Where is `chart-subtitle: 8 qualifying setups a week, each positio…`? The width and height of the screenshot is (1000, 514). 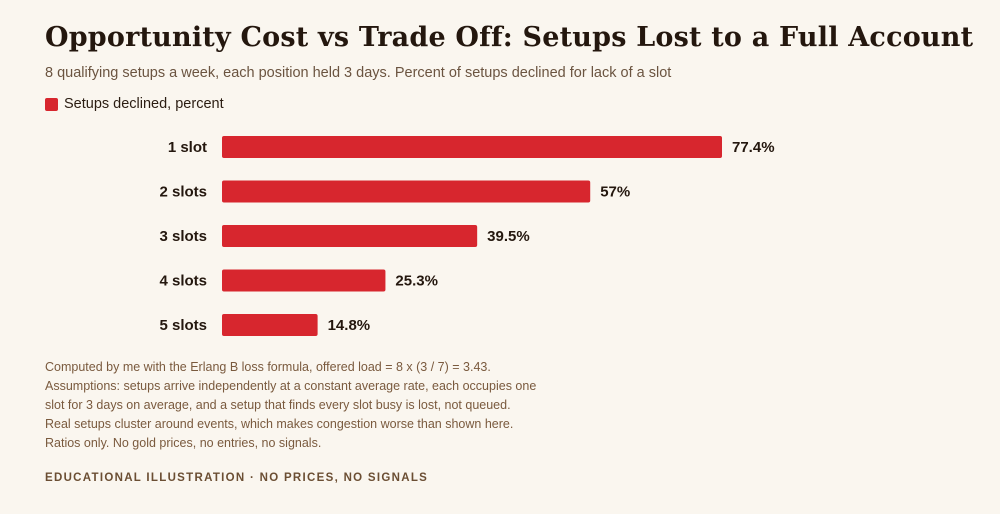
chart-subtitle: 8 qualifying setups a week, each positio… is located at coordinates (358, 73).